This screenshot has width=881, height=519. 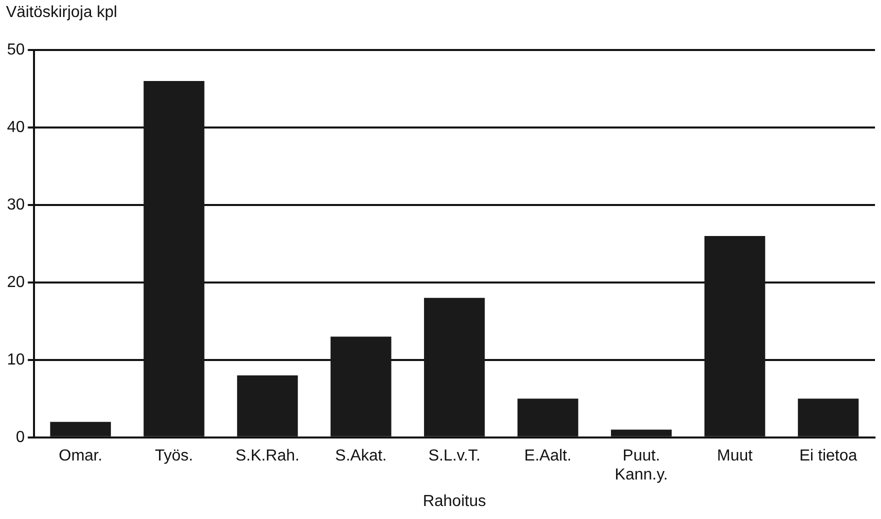 What do you see at coordinates (16, 49) in the screenshot?
I see `y-tick-label: 50` at bounding box center [16, 49].